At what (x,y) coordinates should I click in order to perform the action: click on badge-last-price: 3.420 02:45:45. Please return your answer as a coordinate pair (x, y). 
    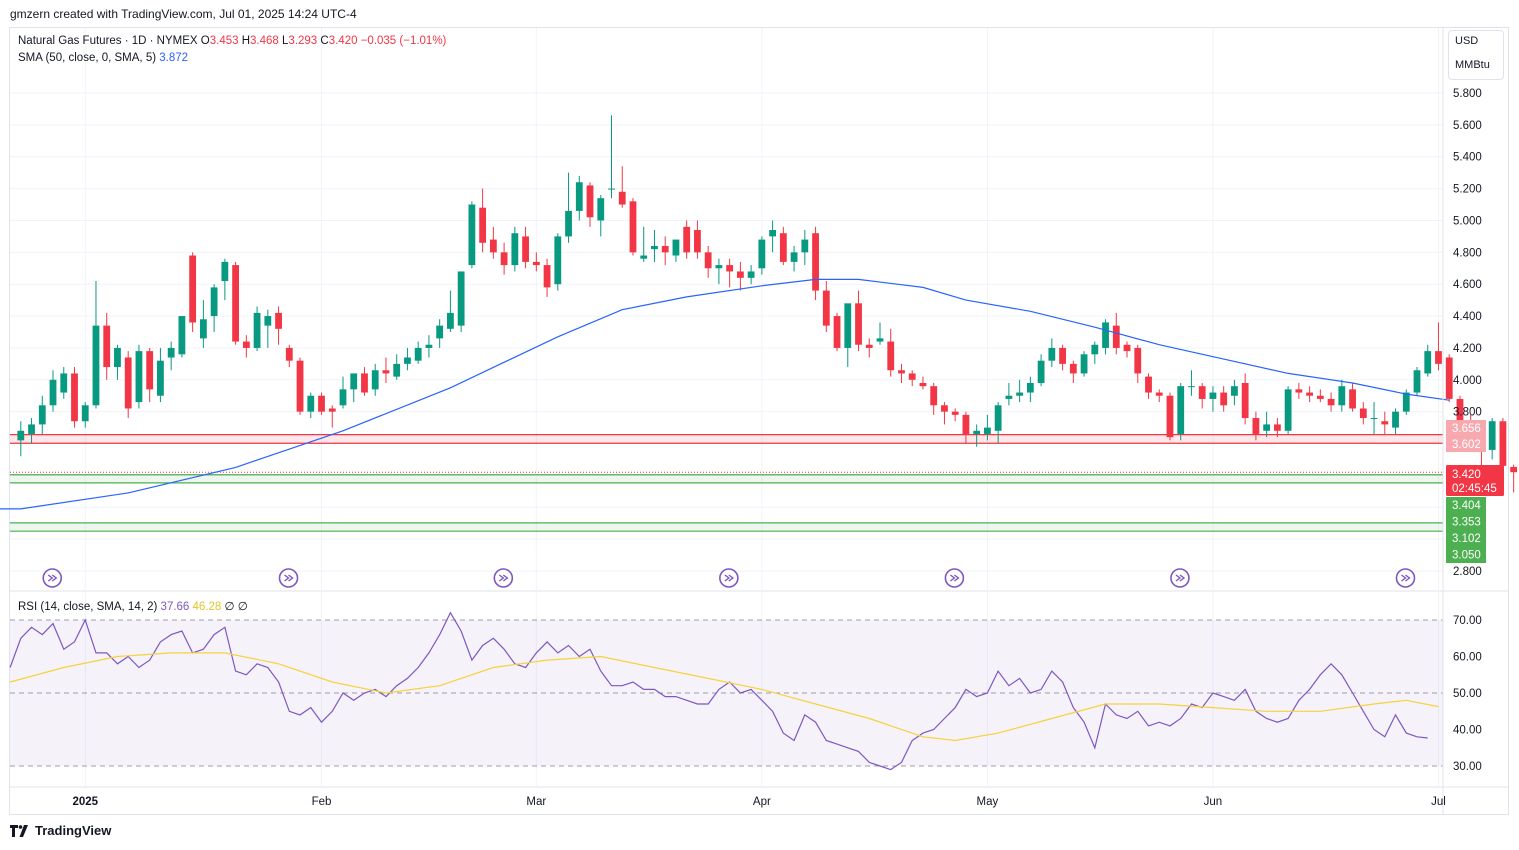
    Looking at the image, I should click on (1475, 480).